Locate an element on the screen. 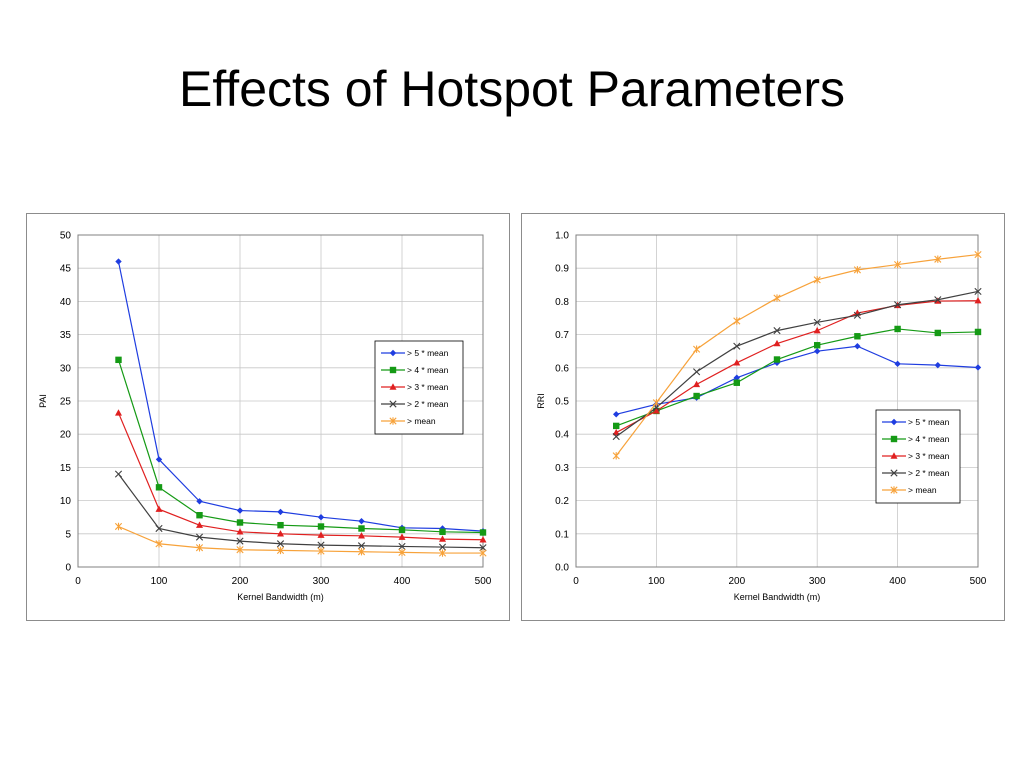 The height and width of the screenshot is (768, 1024). pai-legend-label: > 5 * mean is located at coordinates (428, 353).